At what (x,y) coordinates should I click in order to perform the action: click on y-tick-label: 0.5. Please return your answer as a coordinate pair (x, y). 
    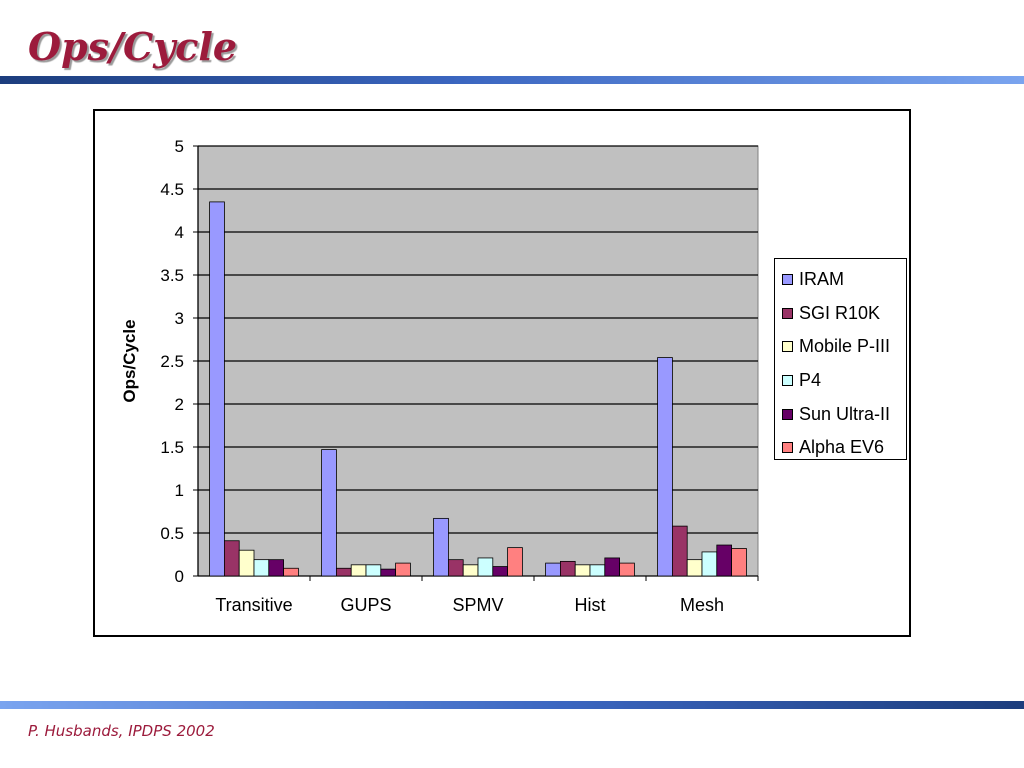
    Looking at the image, I should click on (172, 533).